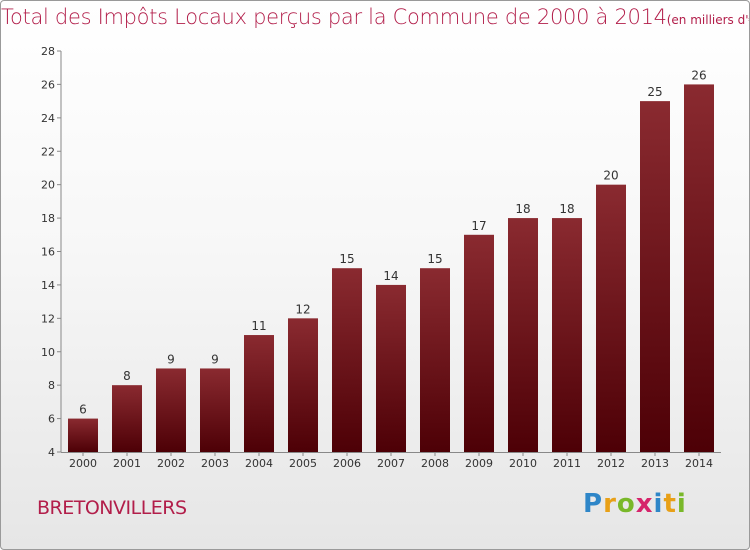 The image size is (750, 550). I want to click on y-tick-label: 8, so click(51, 385).